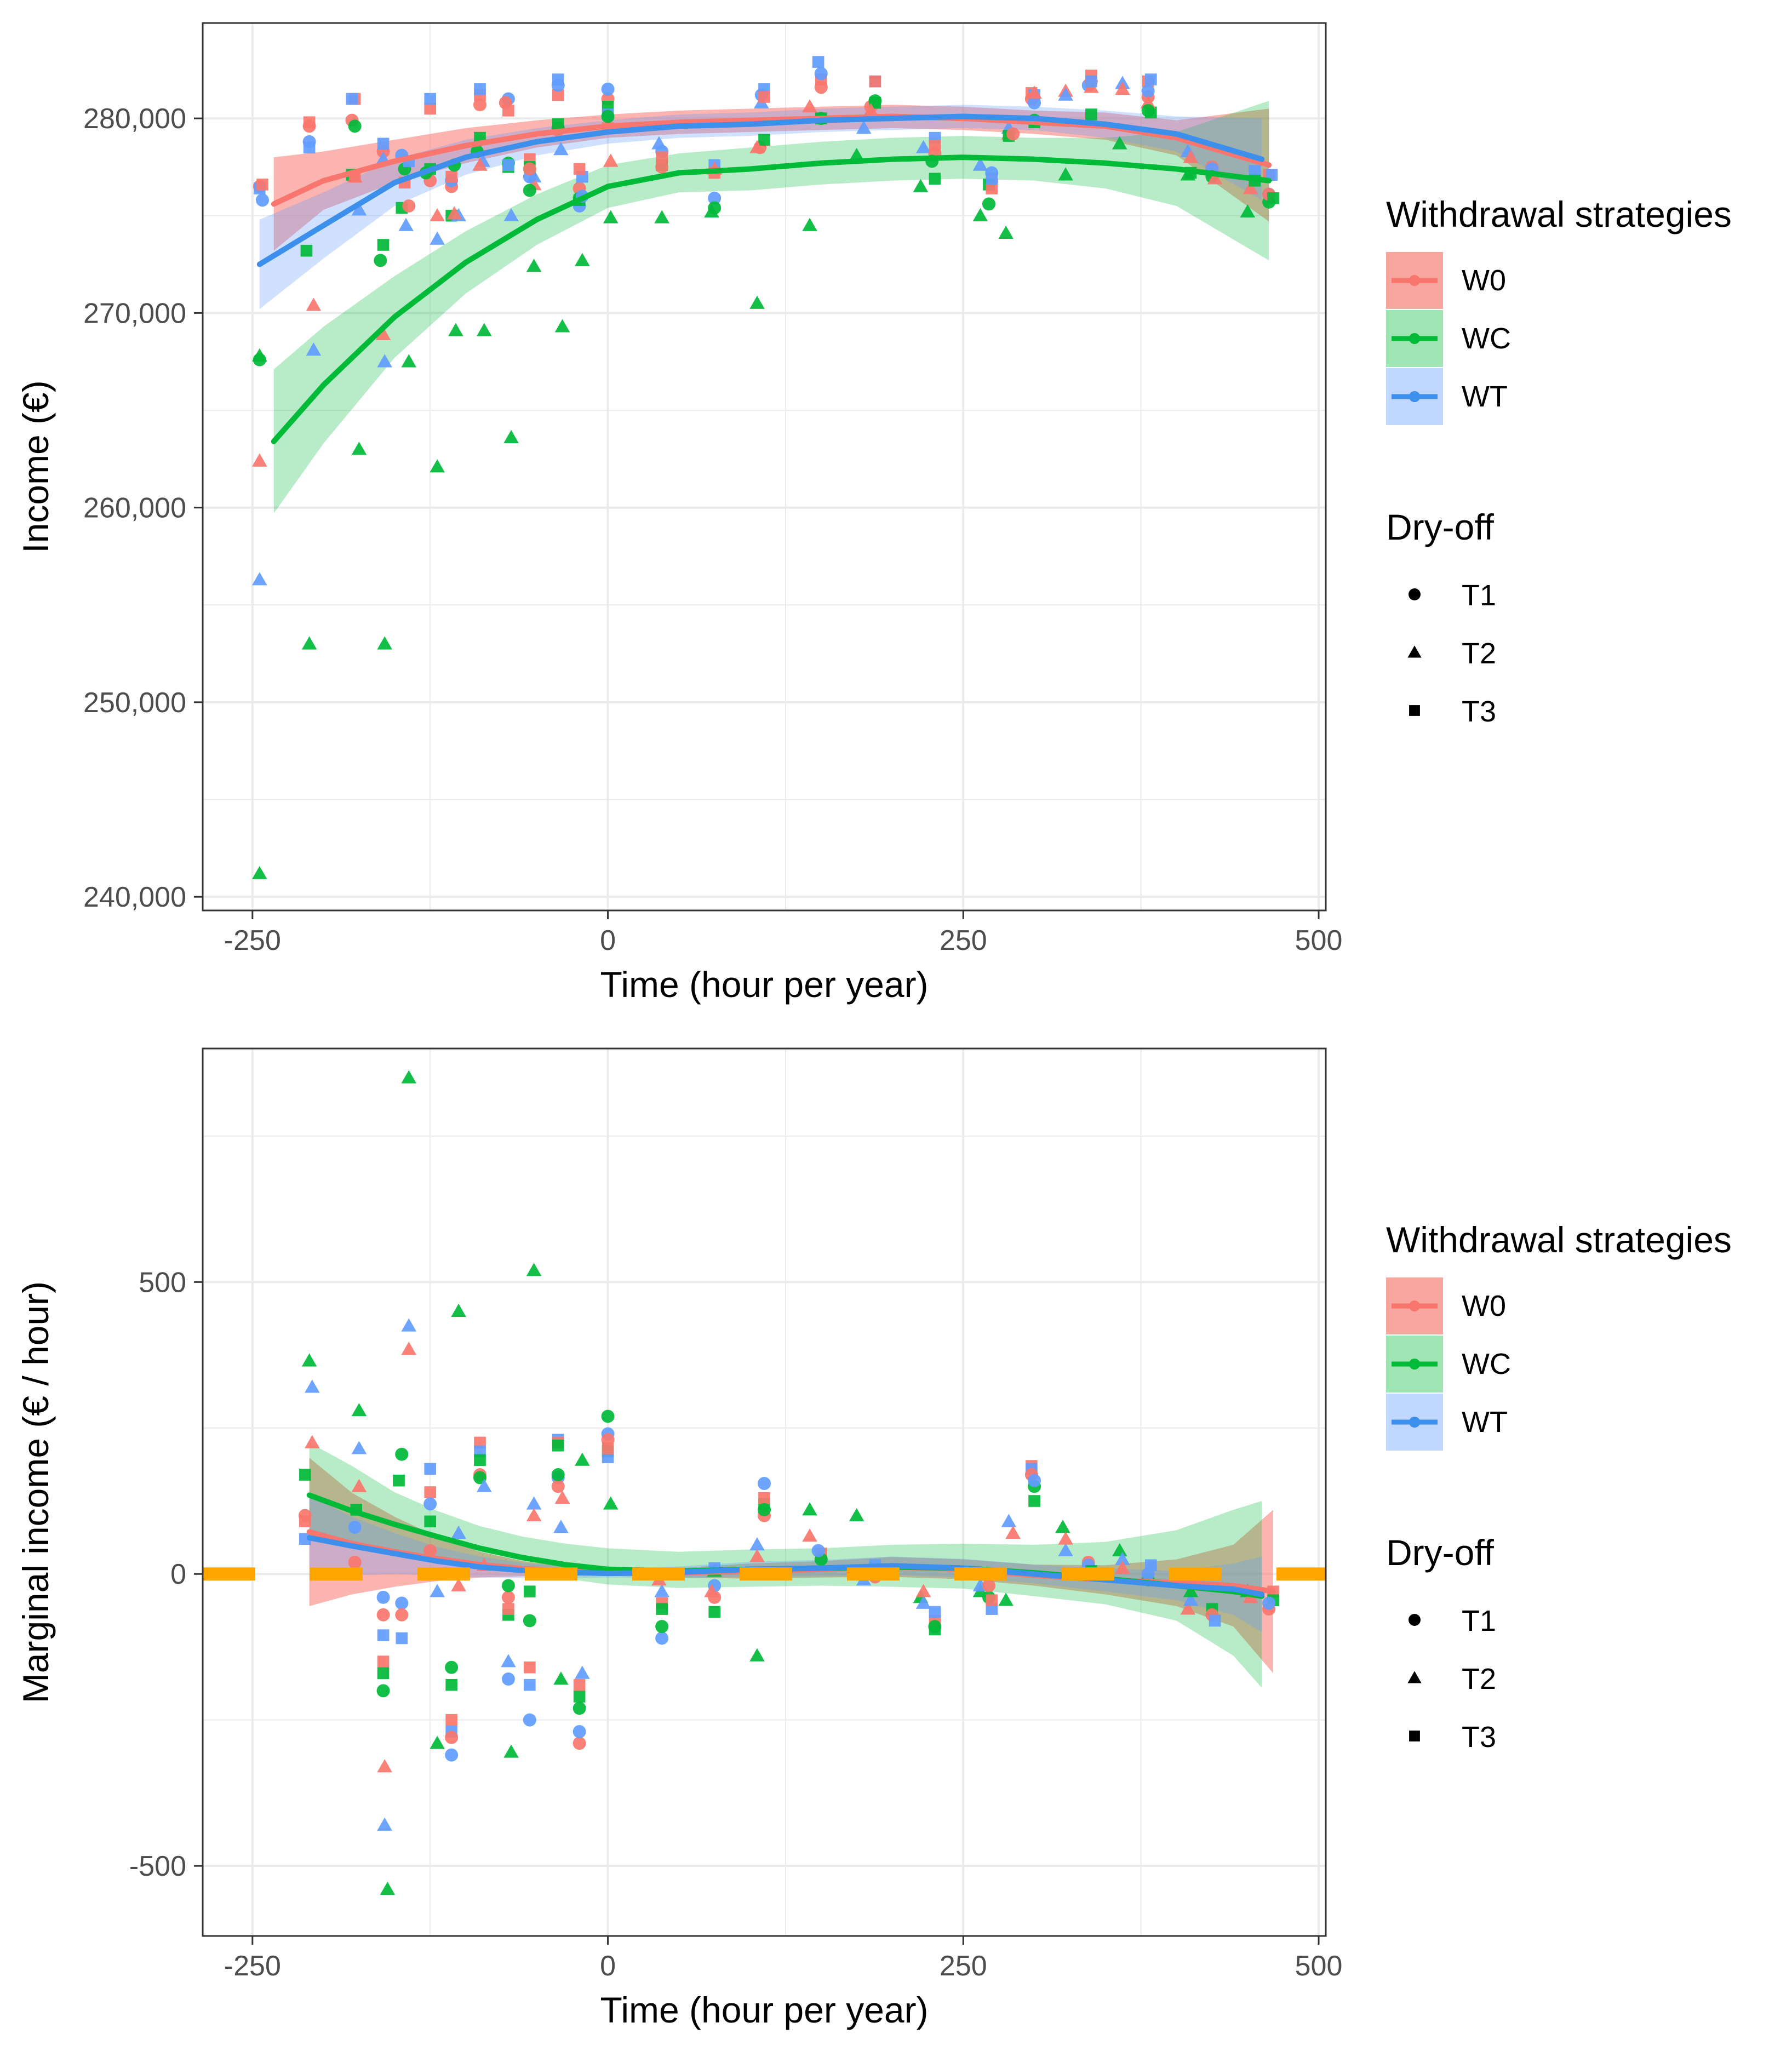  I want to click on confidence-band-wc, so click(771, 308).